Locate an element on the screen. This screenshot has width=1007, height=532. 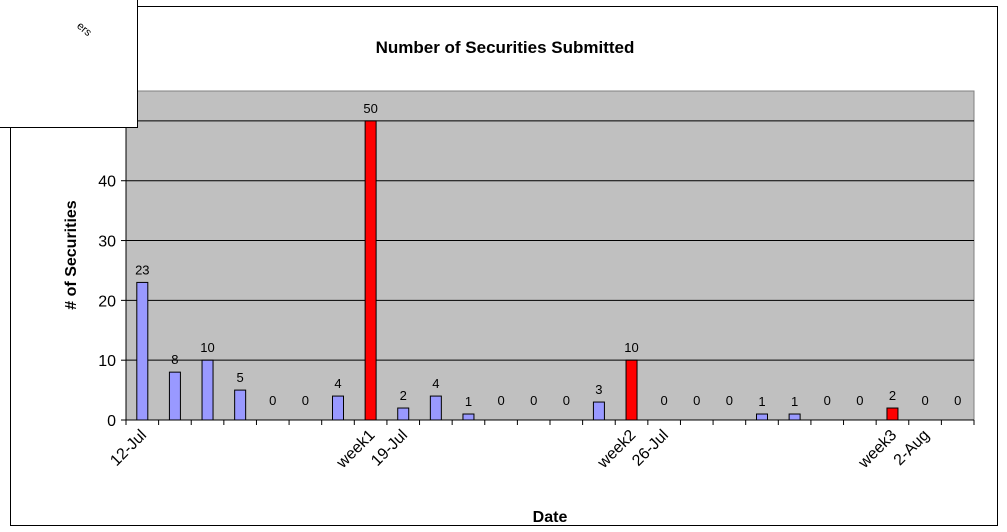
x-tick-label: week1 is located at coordinates (356, 450).